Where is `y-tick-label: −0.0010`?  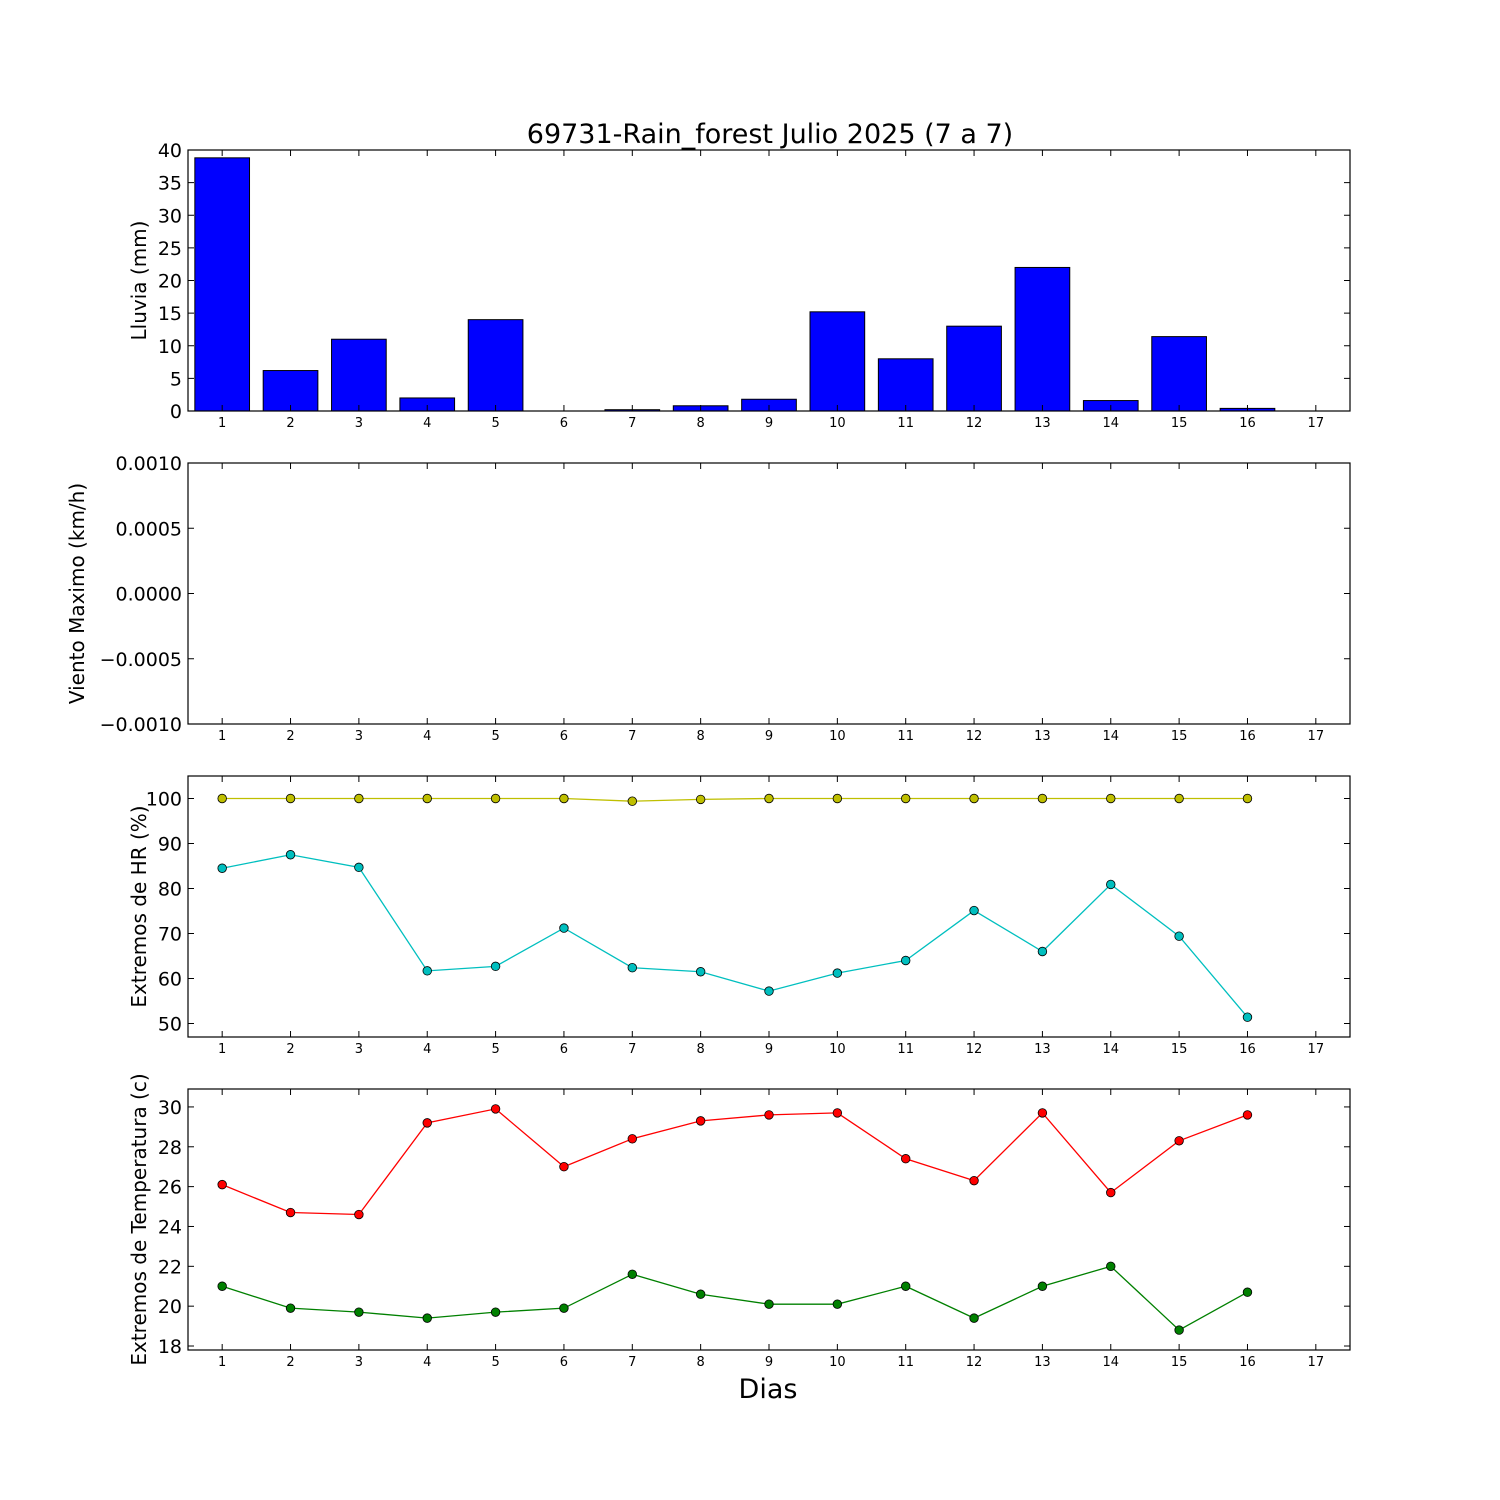 y-tick-label: −0.0010 is located at coordinates (141, 725).